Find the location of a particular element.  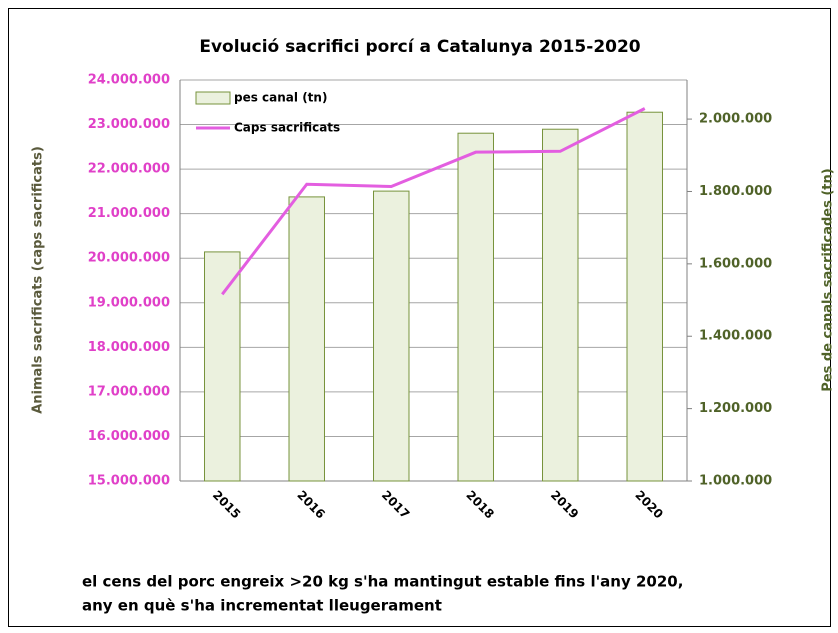

y-tick-label: 20.000.000 is located at coordinates (129, 258).